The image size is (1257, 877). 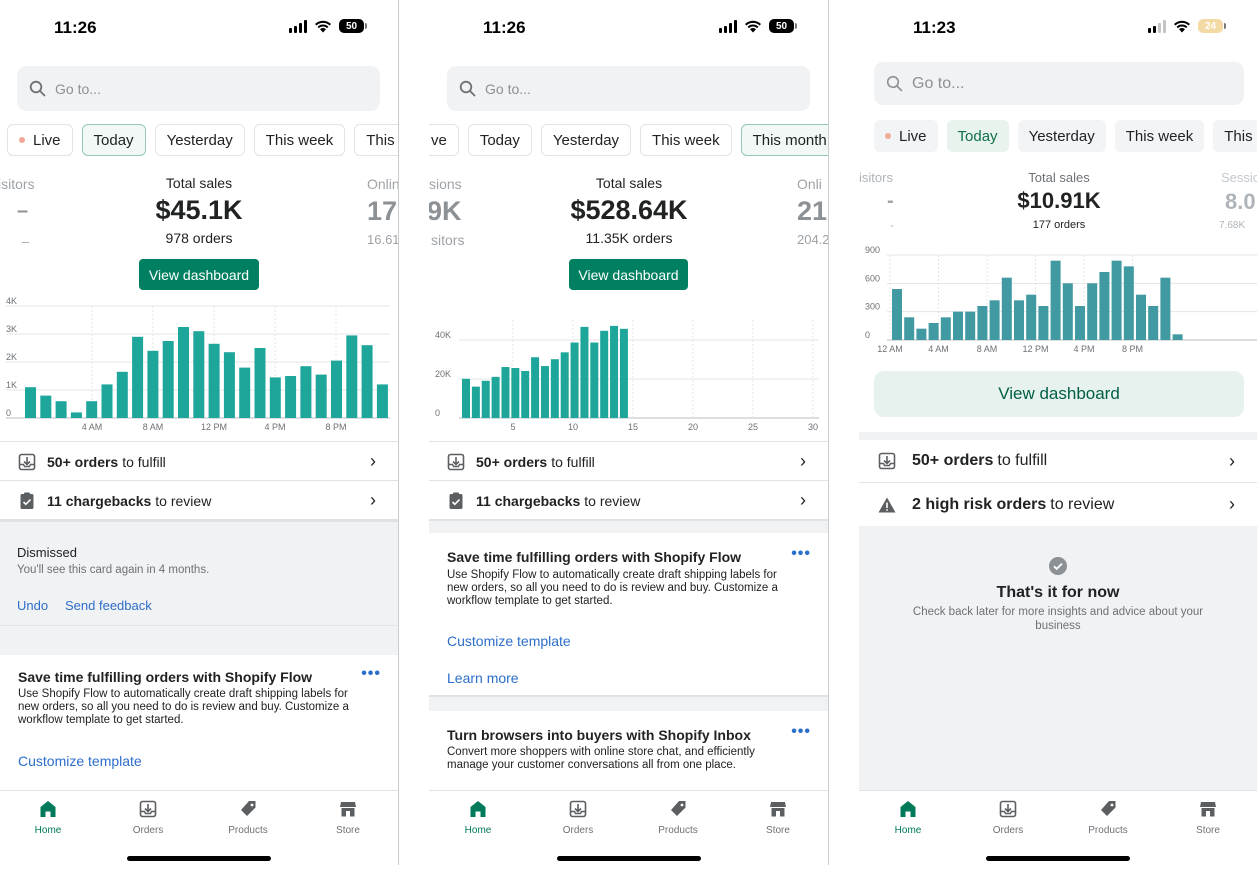 I want to click on tab-bar: Home Orders Products Store, so click(x=628, y=833).